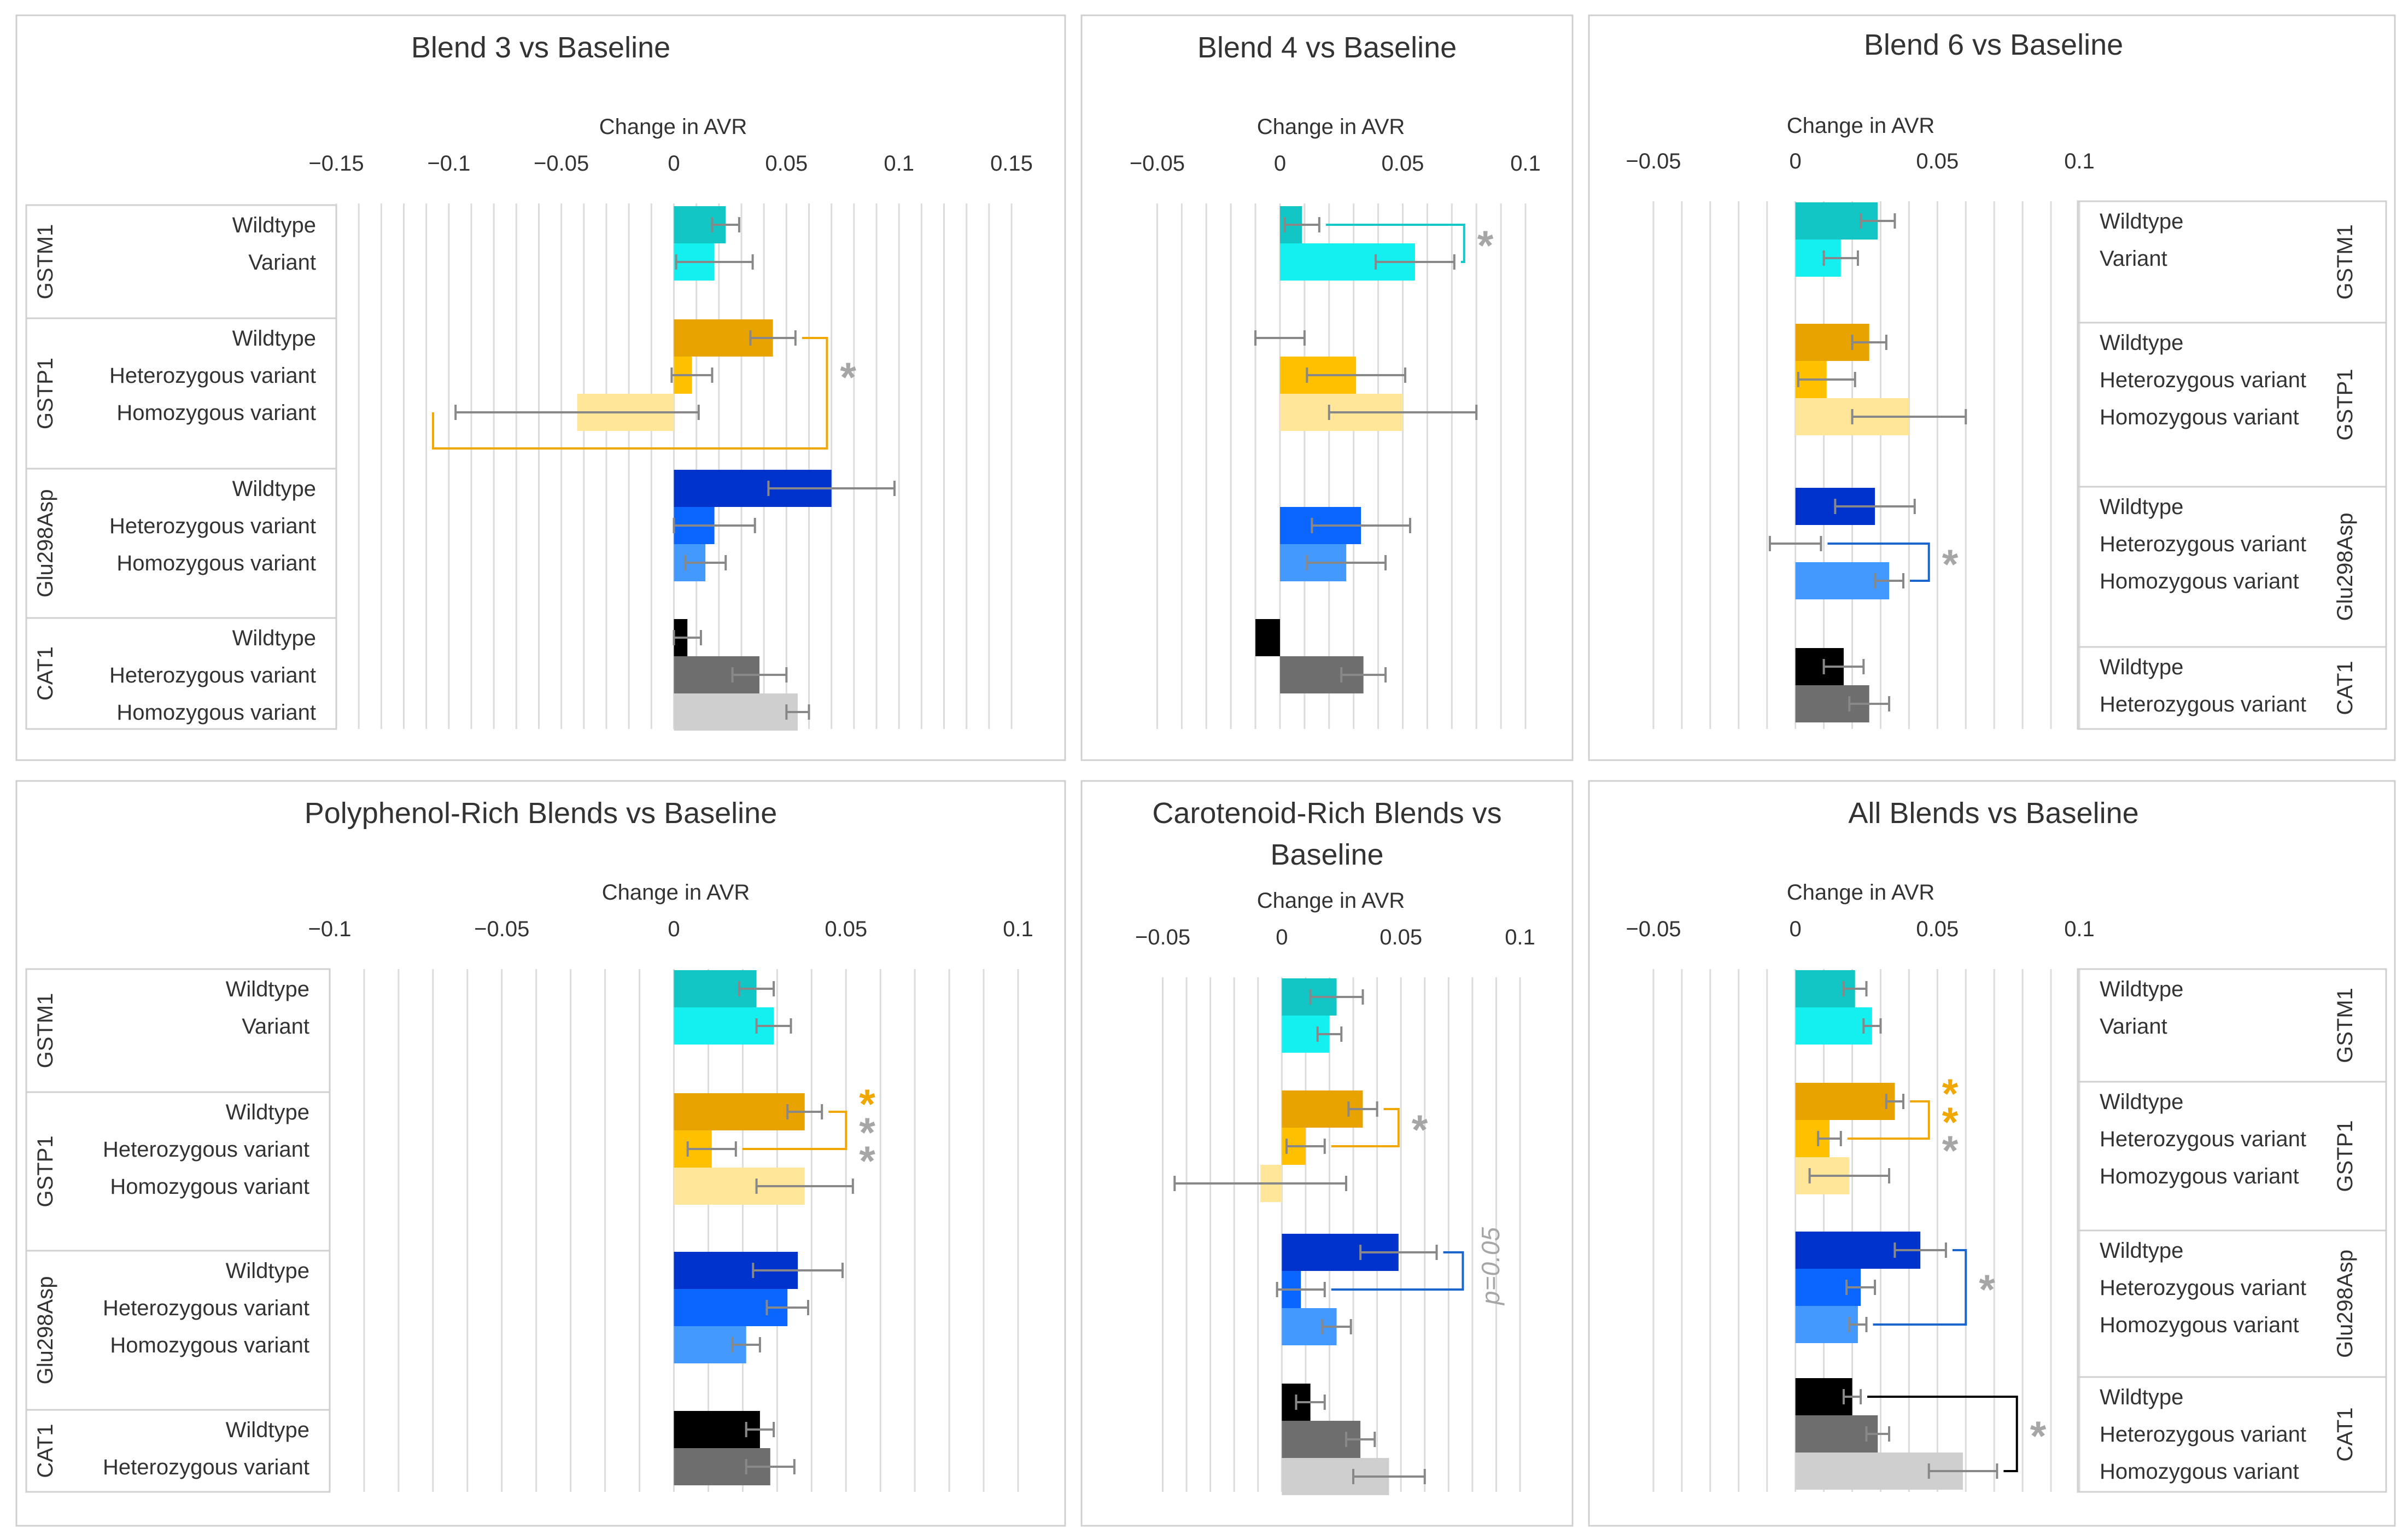 The width and height of the screenshot is (2408, 1540). Describe the element at coordinates (1833, 1026) in the screenshot. I see `bar-gstm1-variant` at that location.